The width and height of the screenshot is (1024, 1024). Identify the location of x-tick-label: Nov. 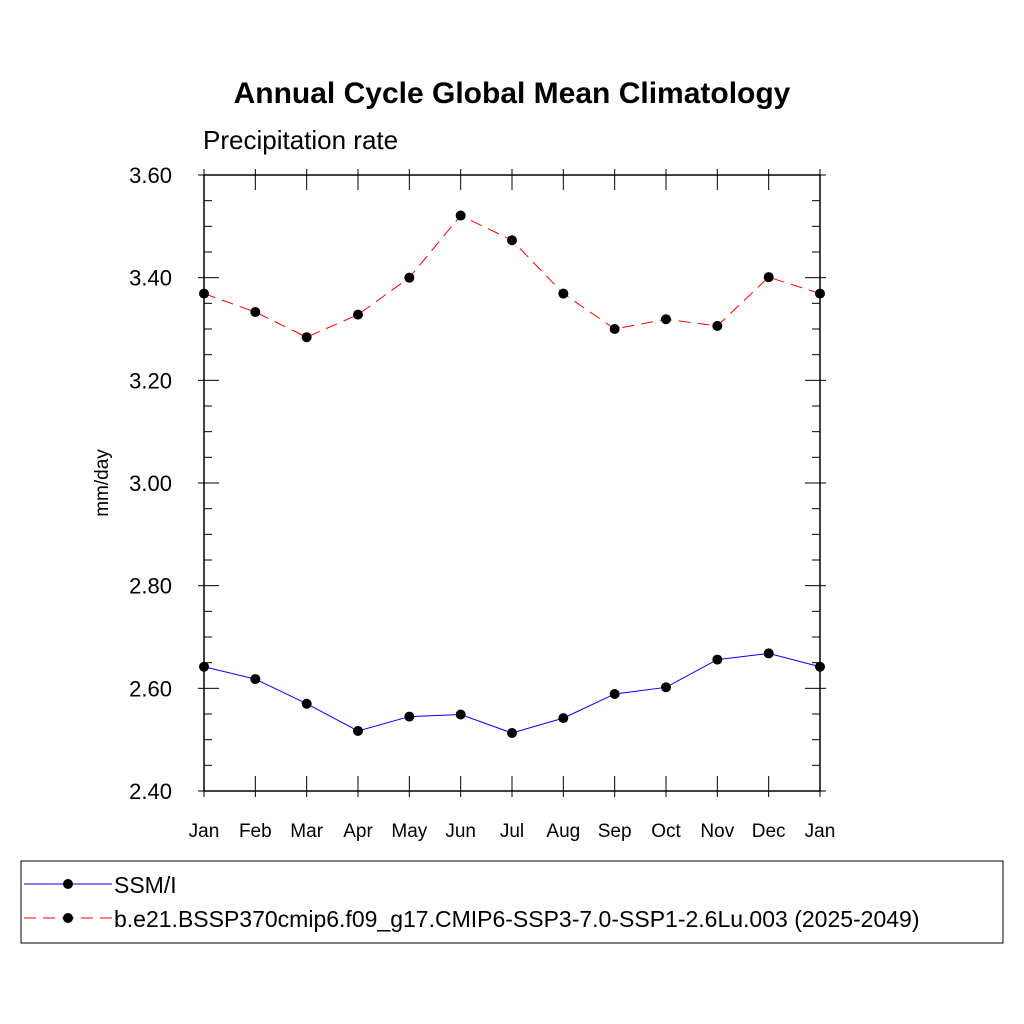
(717, 831).